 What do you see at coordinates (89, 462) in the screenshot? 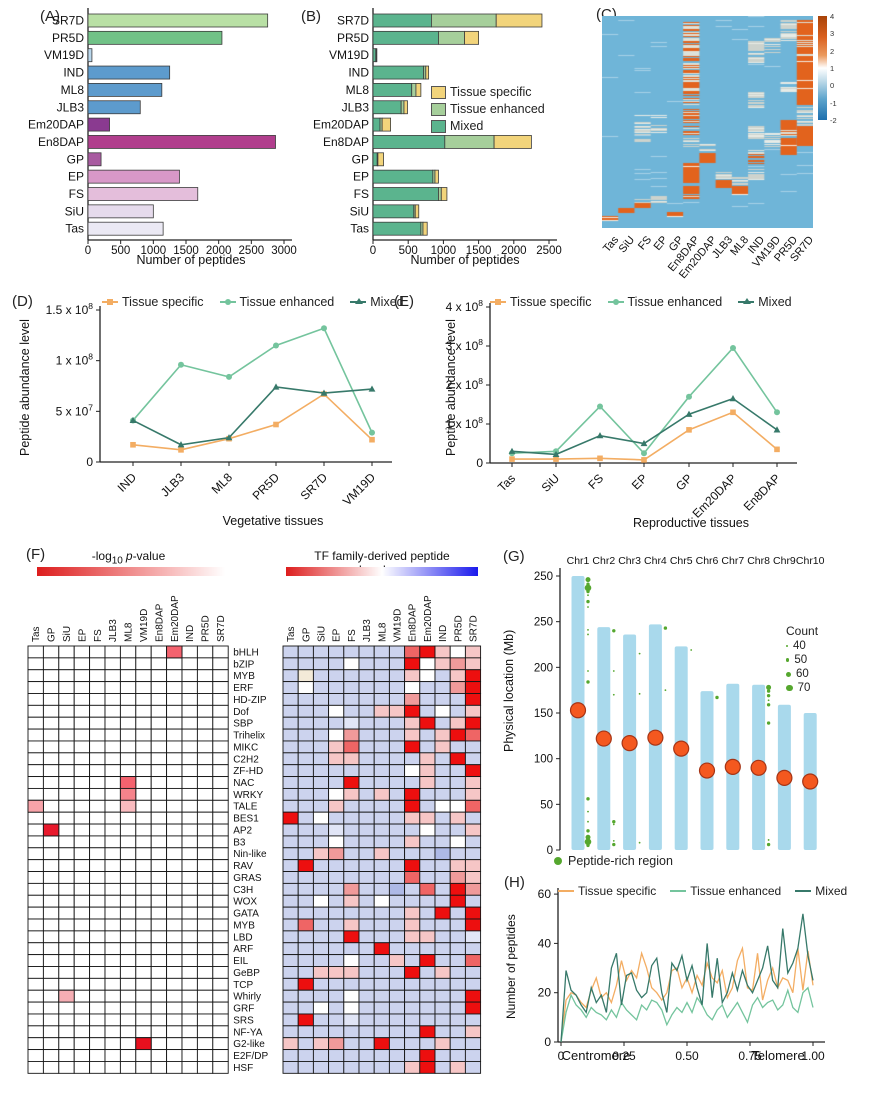
I see `tick-label: 0` at bounding box center [89, 462].